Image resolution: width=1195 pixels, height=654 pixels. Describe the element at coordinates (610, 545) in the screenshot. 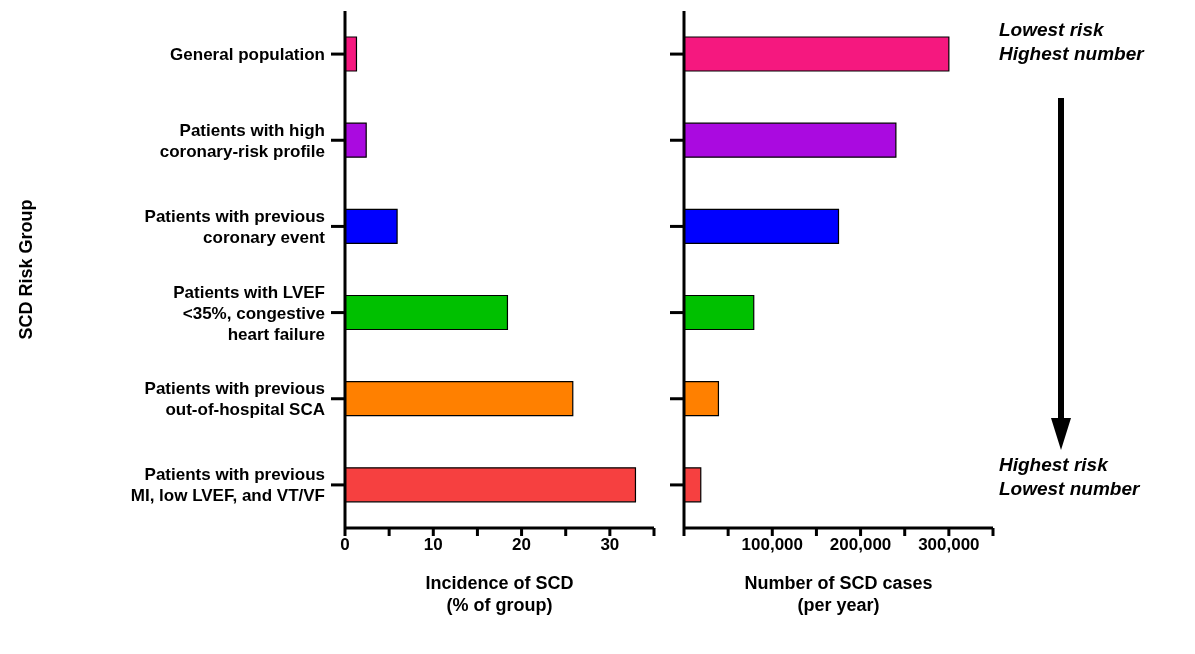

I see `x-tick-label: 30` at that location.